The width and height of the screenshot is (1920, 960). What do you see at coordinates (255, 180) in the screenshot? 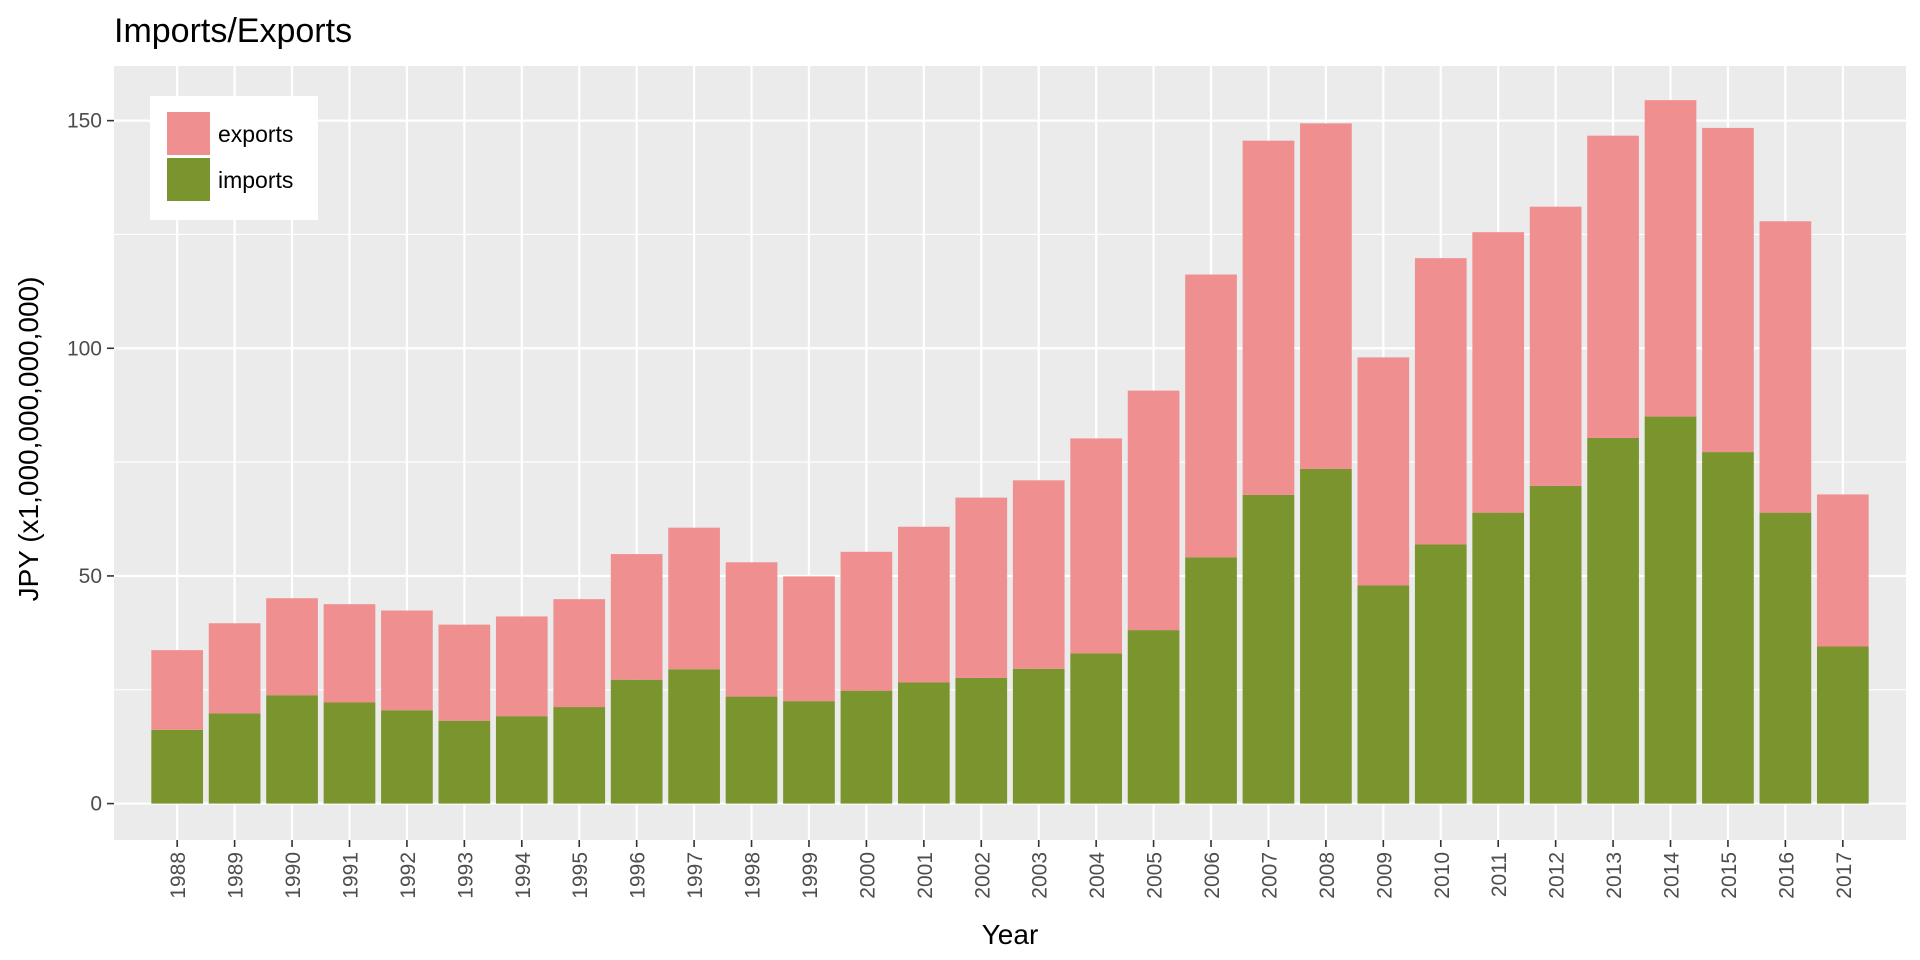
I see `legend-label-imports: imports` at bounding box center [255, 180].